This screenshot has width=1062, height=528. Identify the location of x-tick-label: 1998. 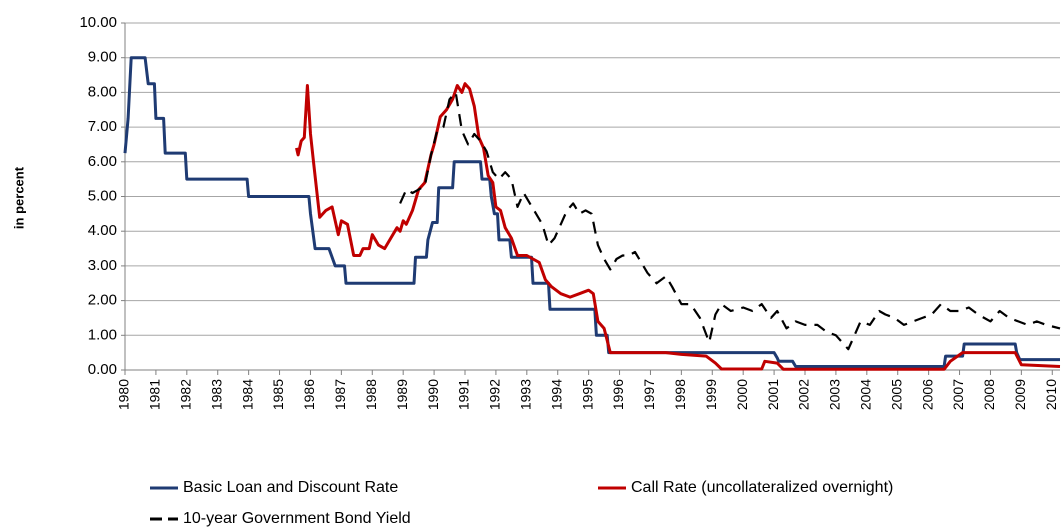
(680, 394).